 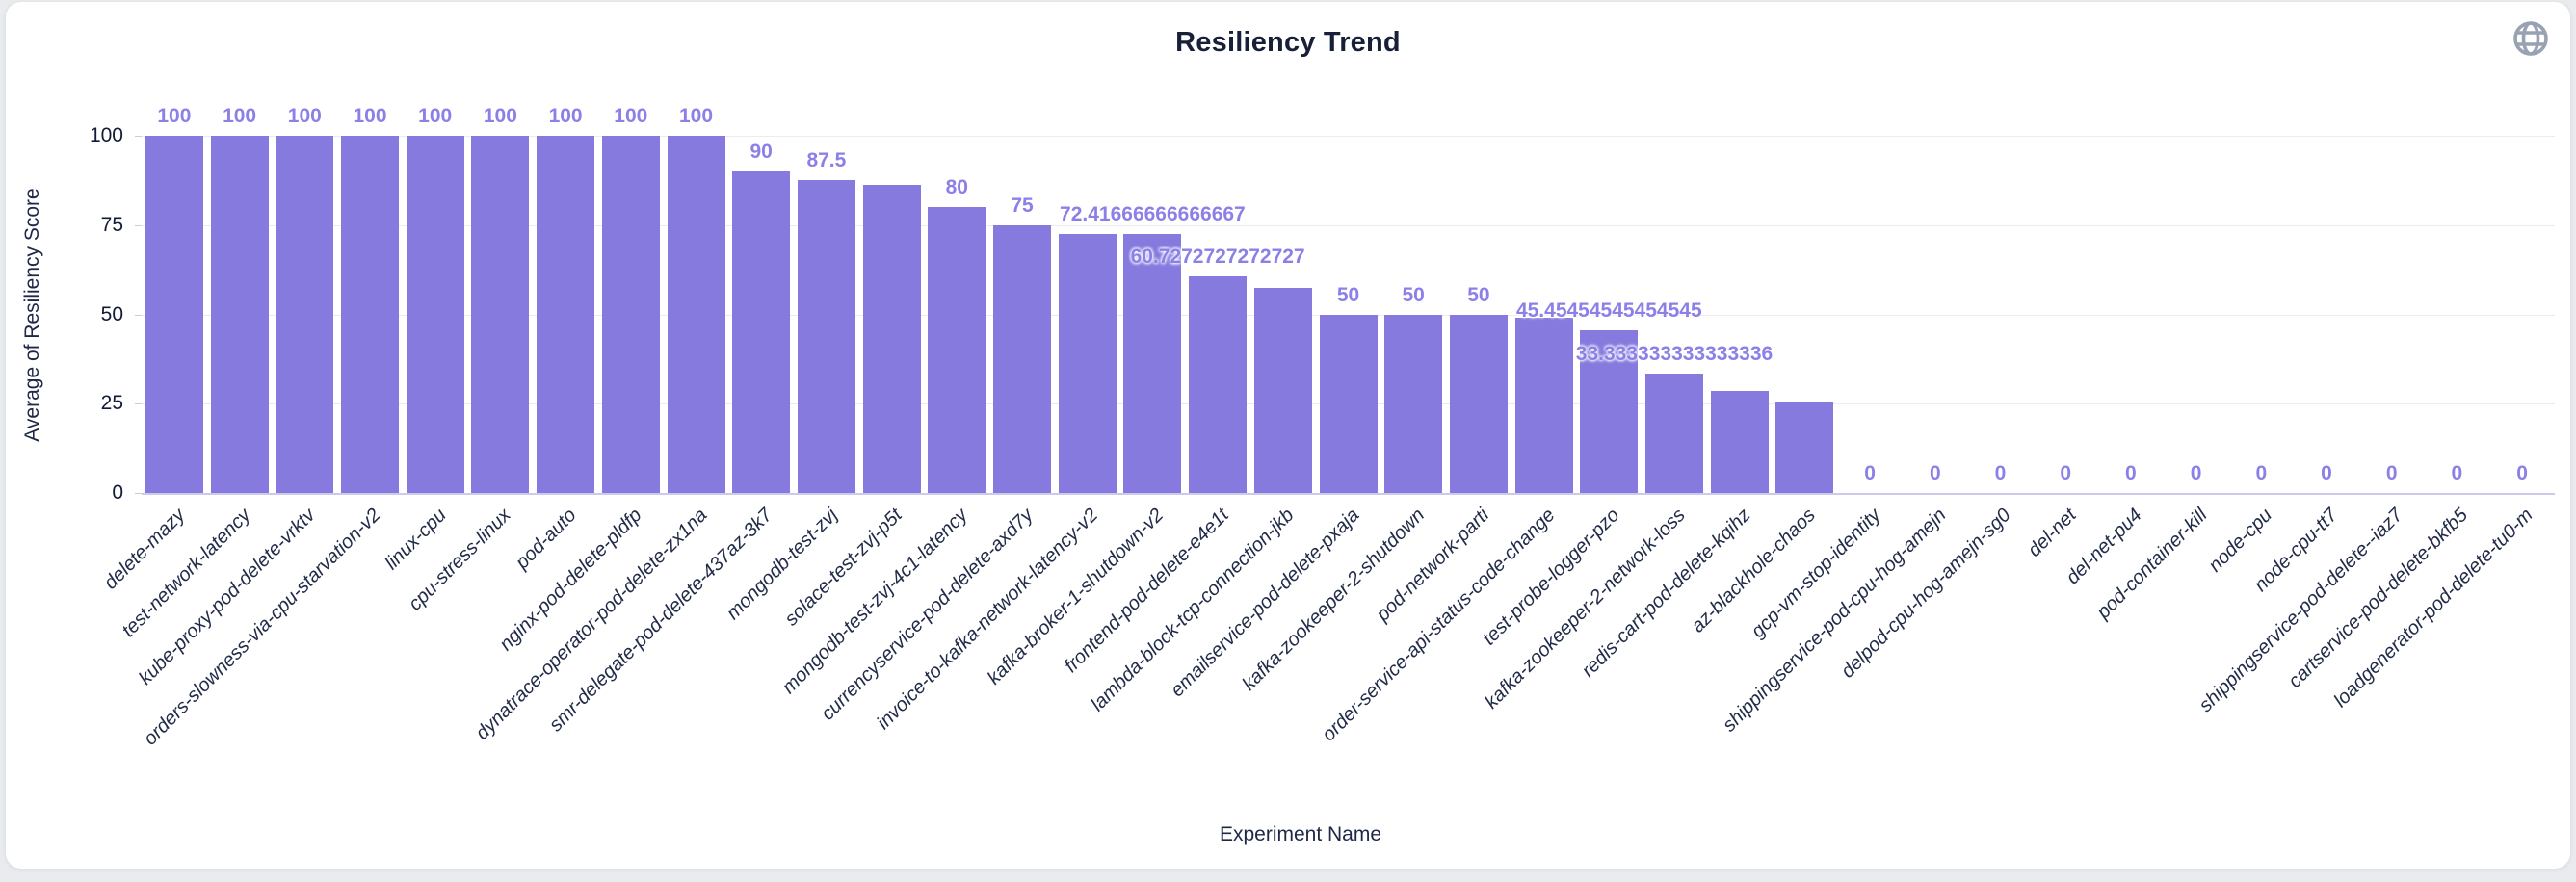 What do you see at coordinates (262, 627) in the screenshot?
I see `x-category-label: orders-slowness-via-cpu-starvation-v2` at bounding box center [262, 627].